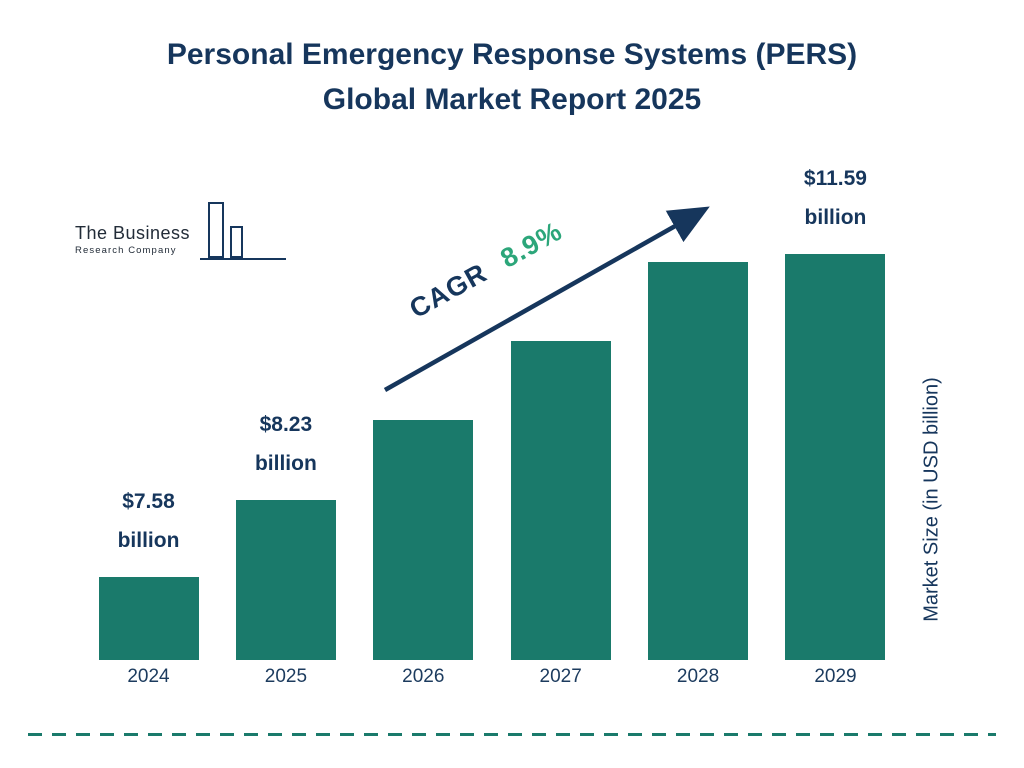 This screenshot has height=768, width=1024. What do you see at coordinates (285, 444) in the screenshot?
I see `bar-value-label-2025: $8.23 billion` at bounding box center [285, 444].